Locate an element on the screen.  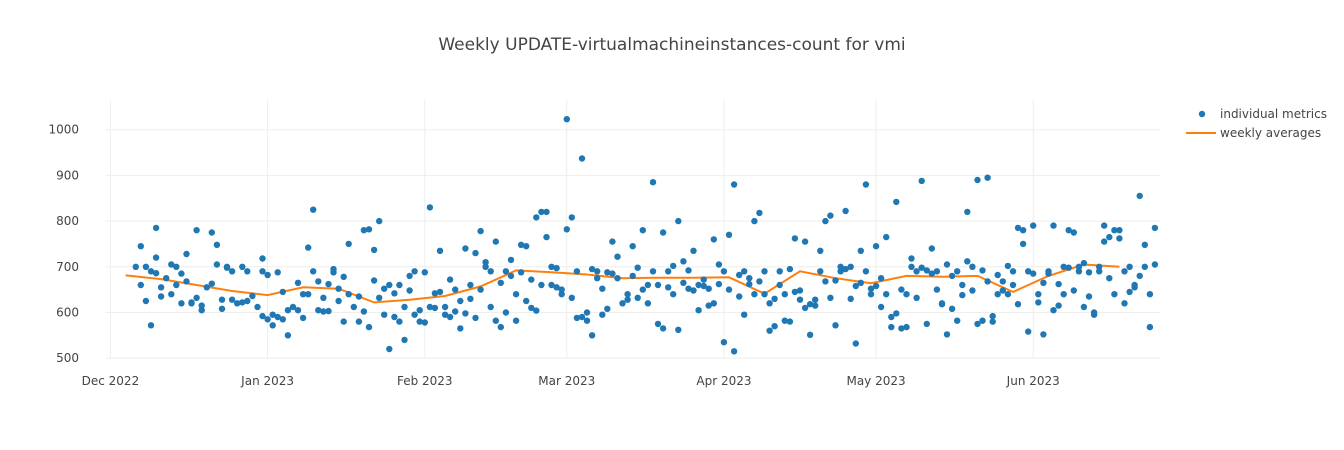
x-tick-label: May 2023 is located at coordinates (875, 381).